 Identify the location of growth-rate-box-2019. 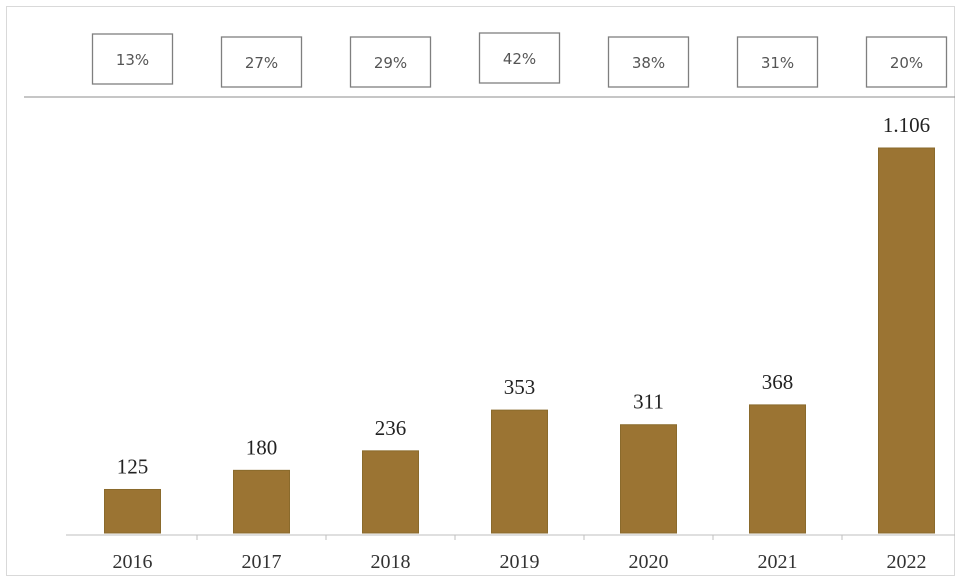
(519, 58).